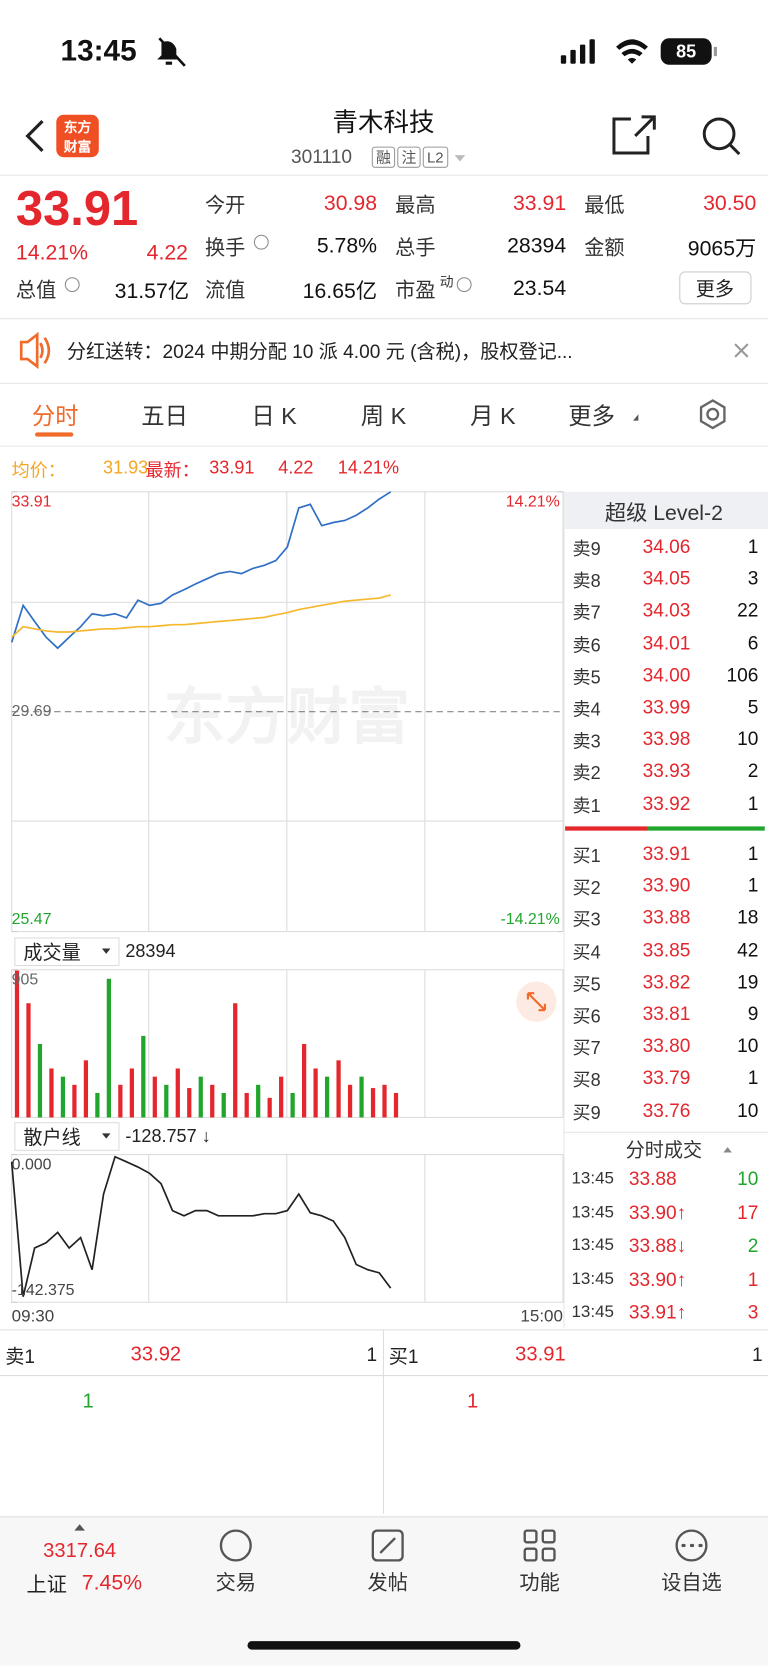  Describe the element at coordinates (666, 1078) in the screenshot. I see `book-price: 33.79` at that location.